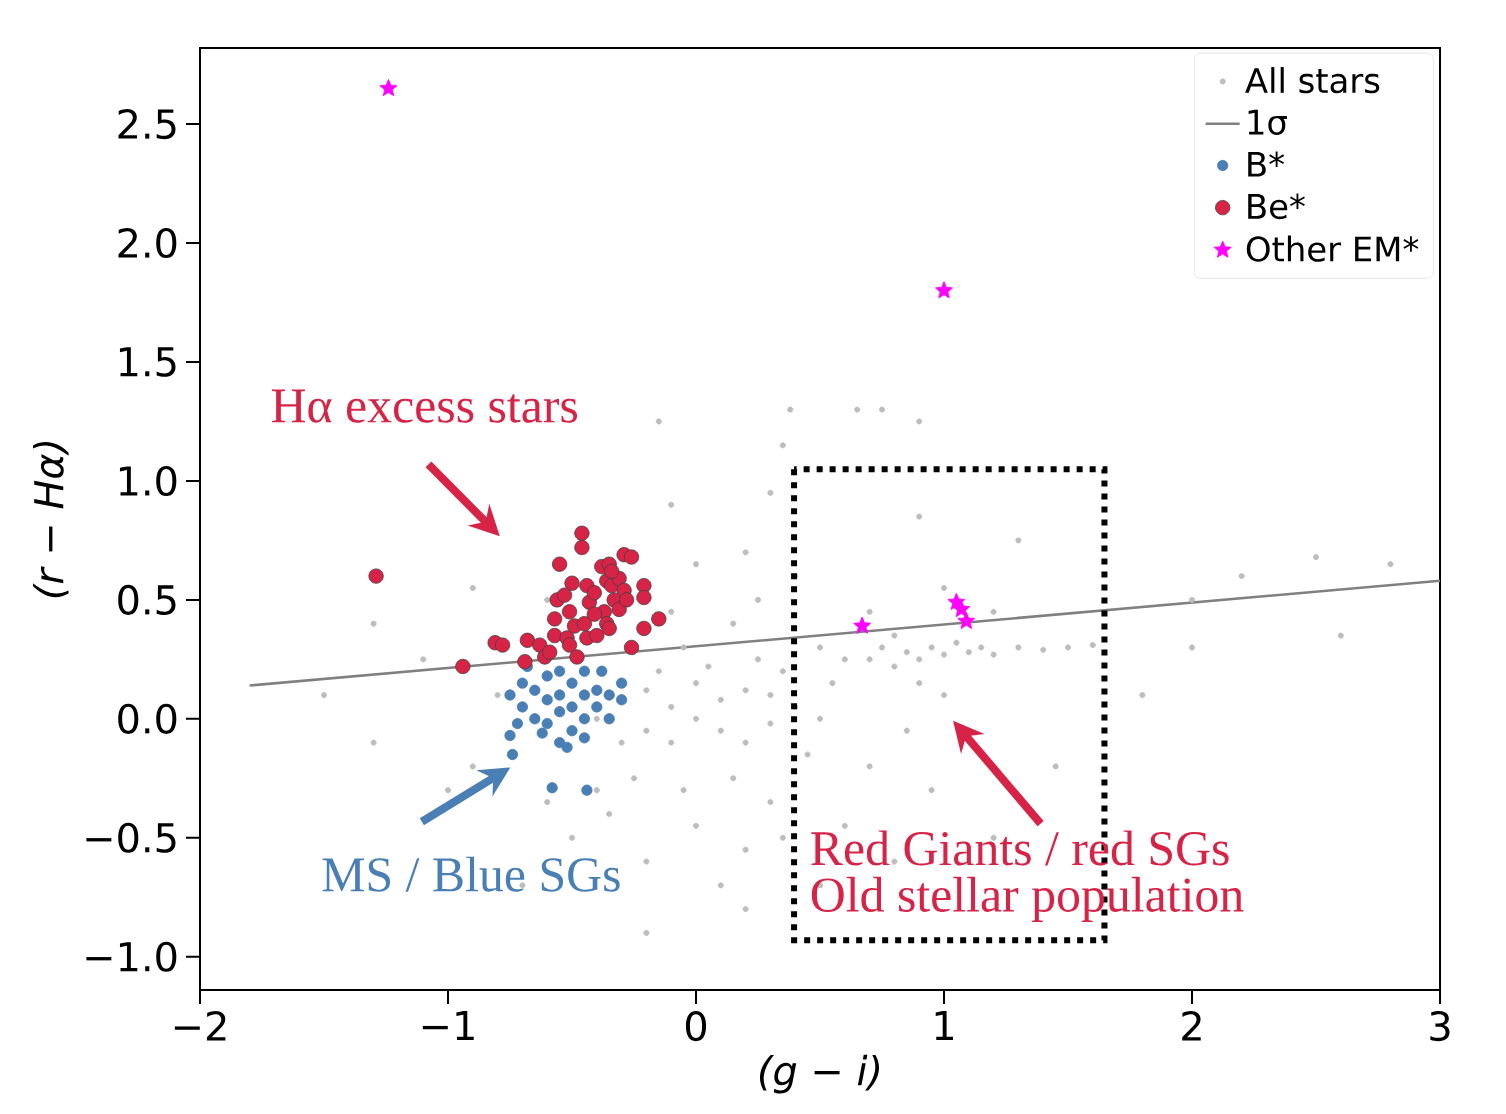 The height and width of the screenshot is (1114, 1506). I want to click on x-tick-label: 1, so click(944, 1026).